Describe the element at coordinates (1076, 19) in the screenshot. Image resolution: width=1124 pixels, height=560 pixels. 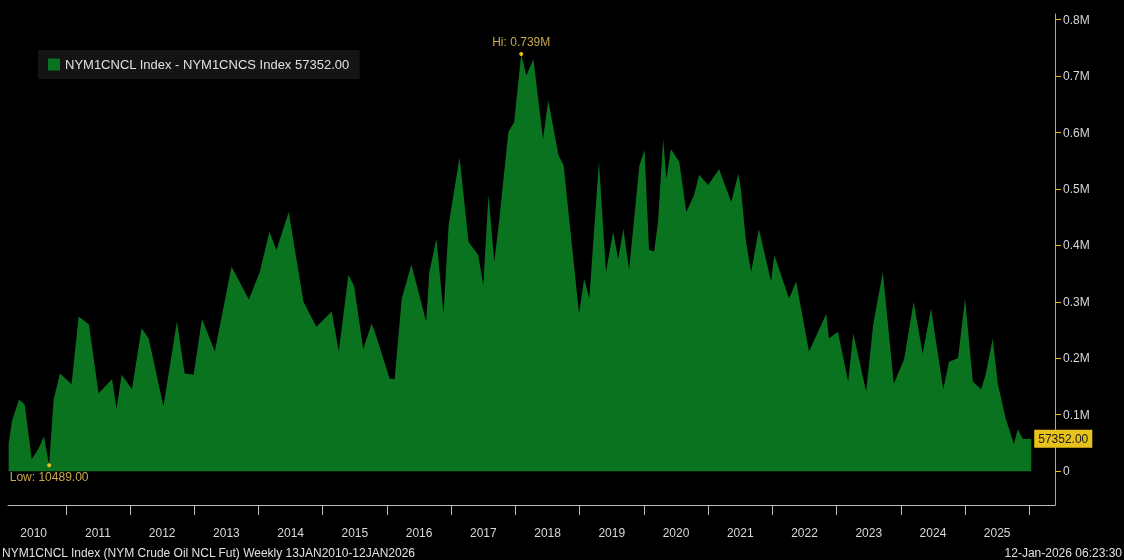
I see `y-tick-label: 0.8M` at that location.